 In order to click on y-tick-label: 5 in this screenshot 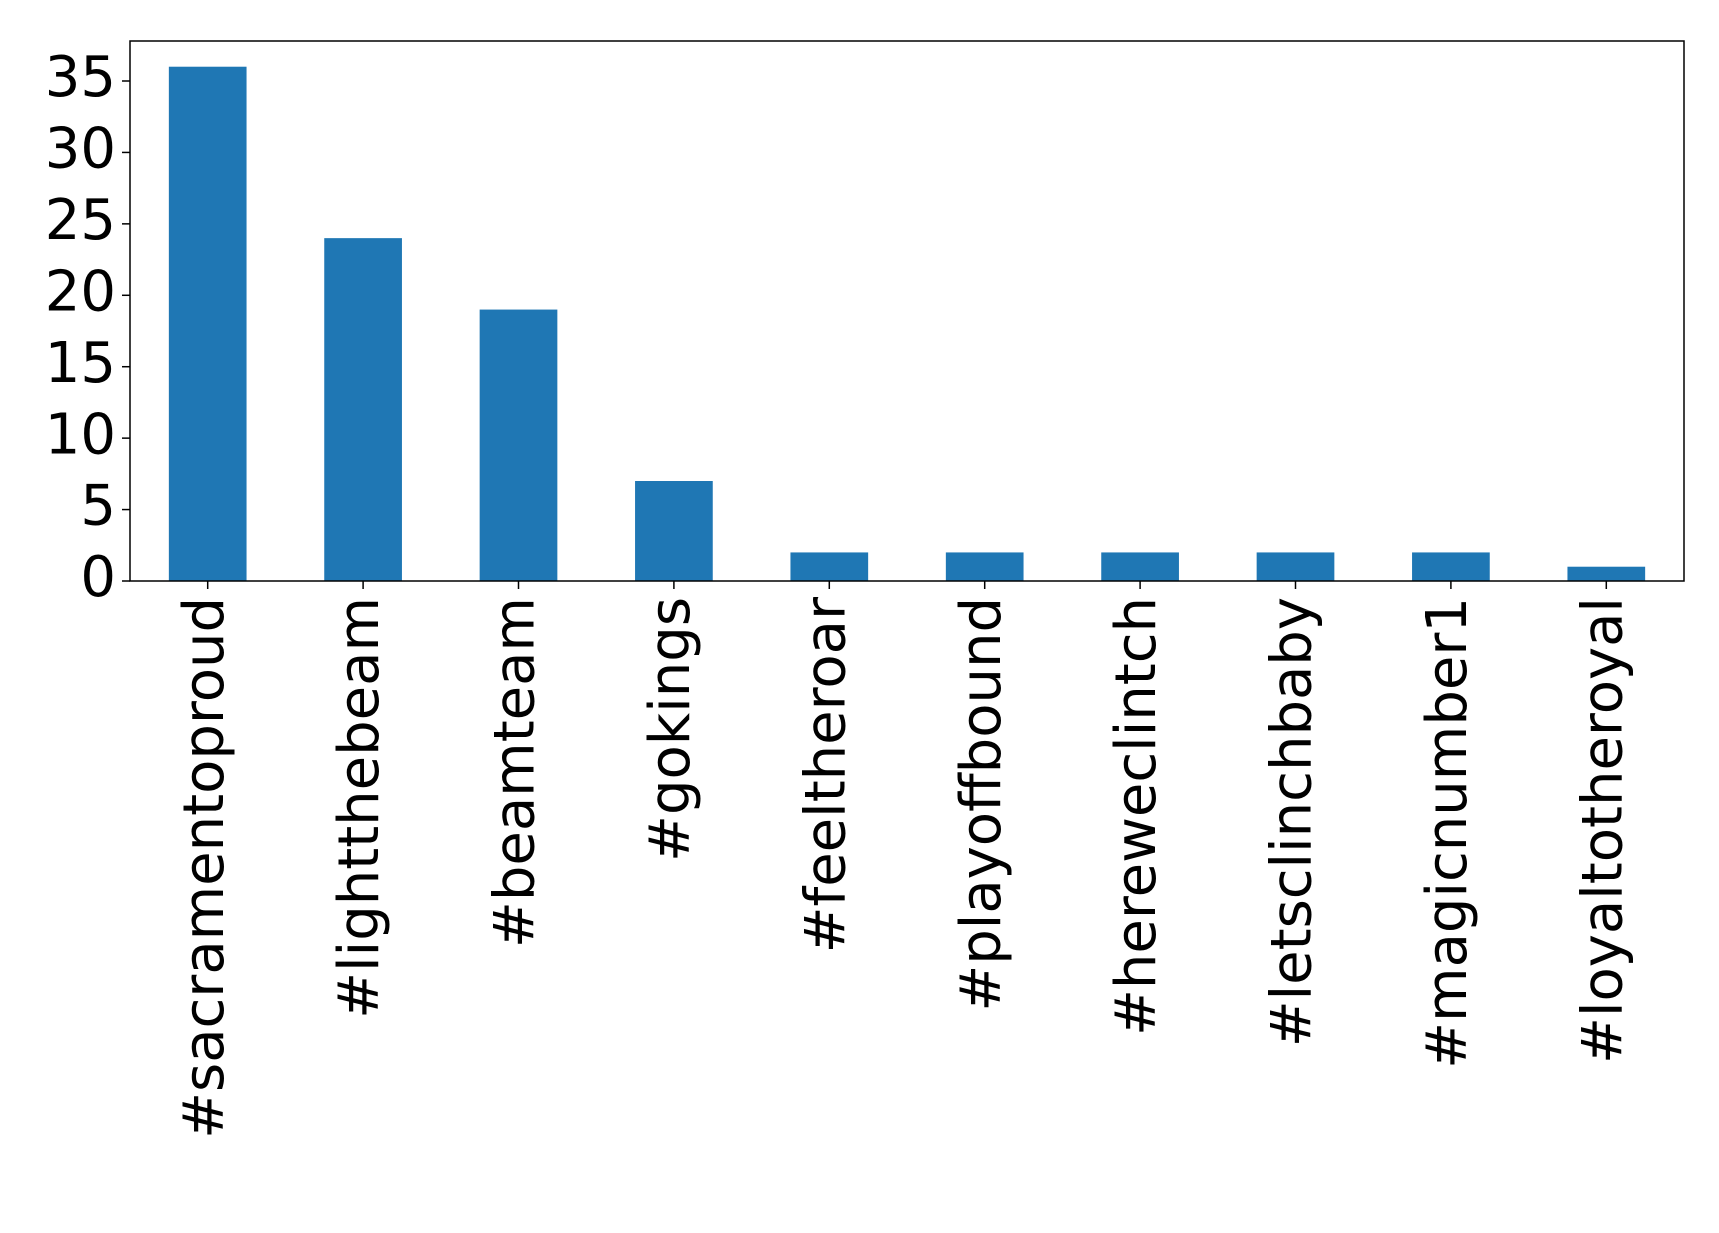, I will do `click(98, 506)`.